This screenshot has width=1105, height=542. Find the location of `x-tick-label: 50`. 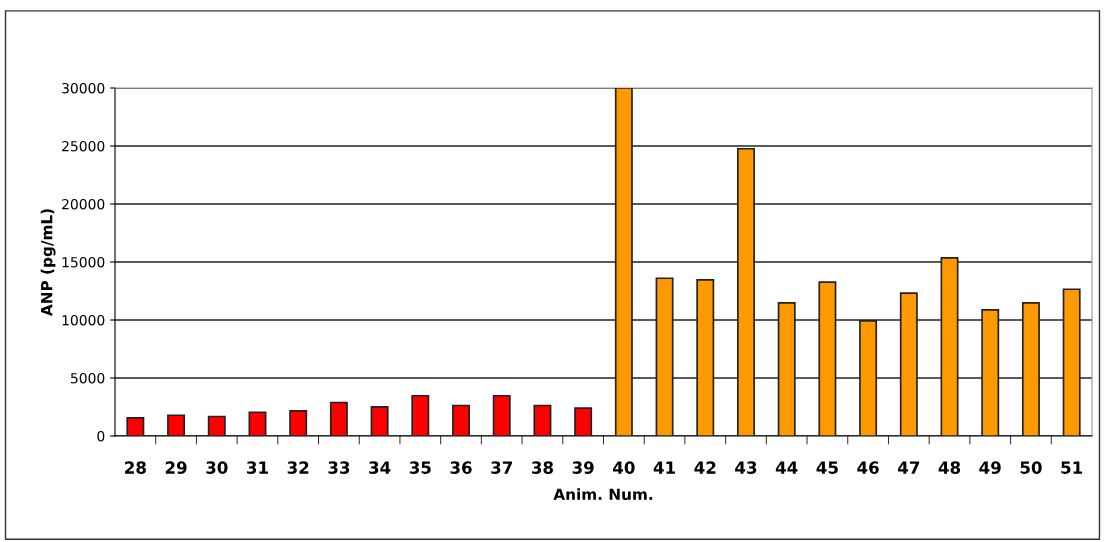

x-tick-label: 50 is located at coordinates (1031, 467).